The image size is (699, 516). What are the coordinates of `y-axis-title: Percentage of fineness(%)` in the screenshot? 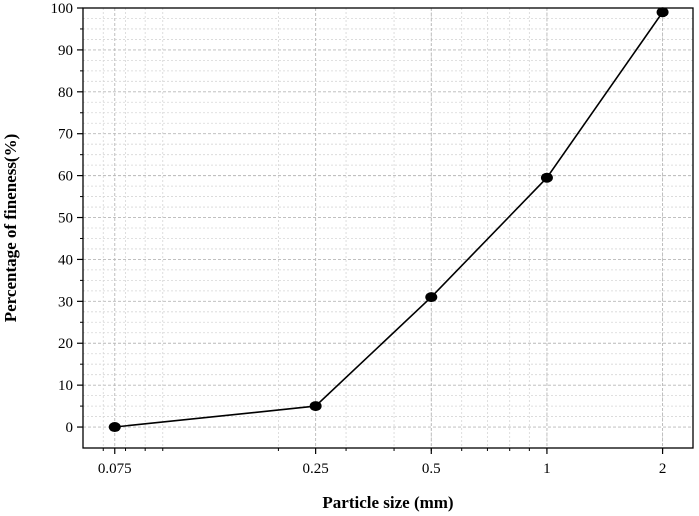 It's located at (10, 228).